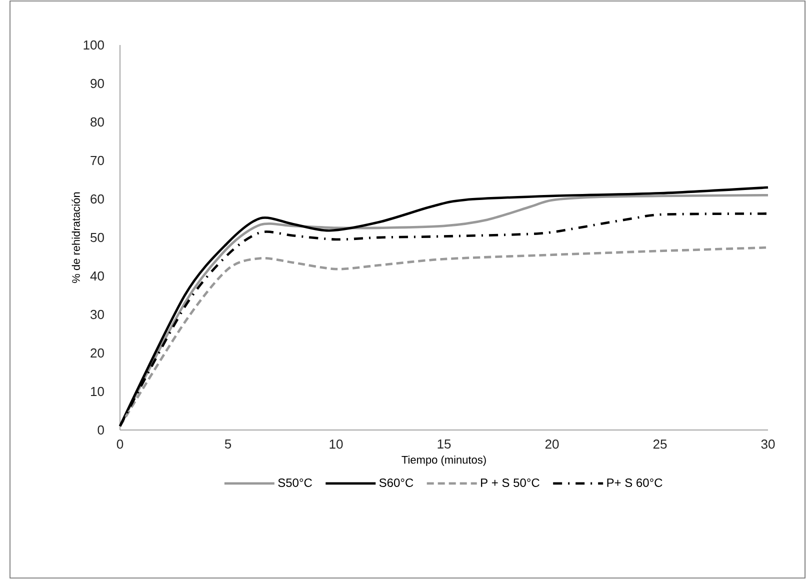 The width and height of the screenshot is (806, 579). I want to click on y-tick-label: 40, so click(97, 276).